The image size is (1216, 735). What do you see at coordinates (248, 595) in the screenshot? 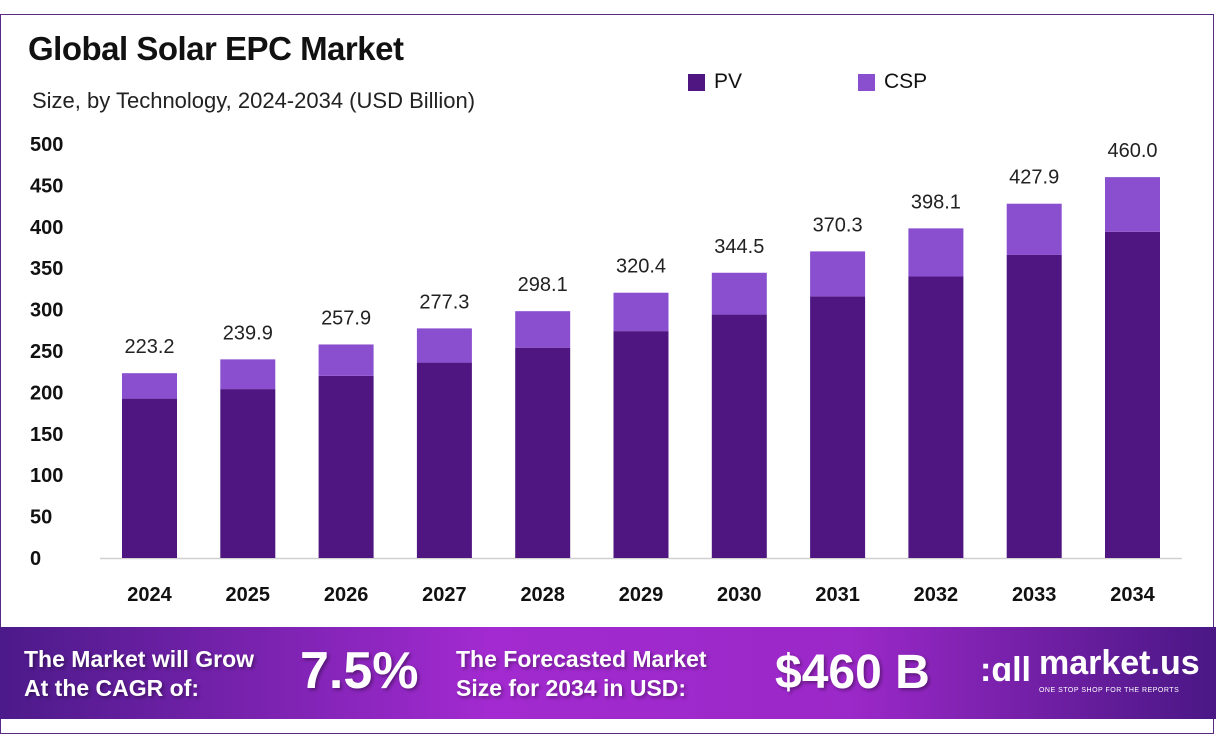
I see `x-tick-label: 2025` at bounding box center [248, 595].